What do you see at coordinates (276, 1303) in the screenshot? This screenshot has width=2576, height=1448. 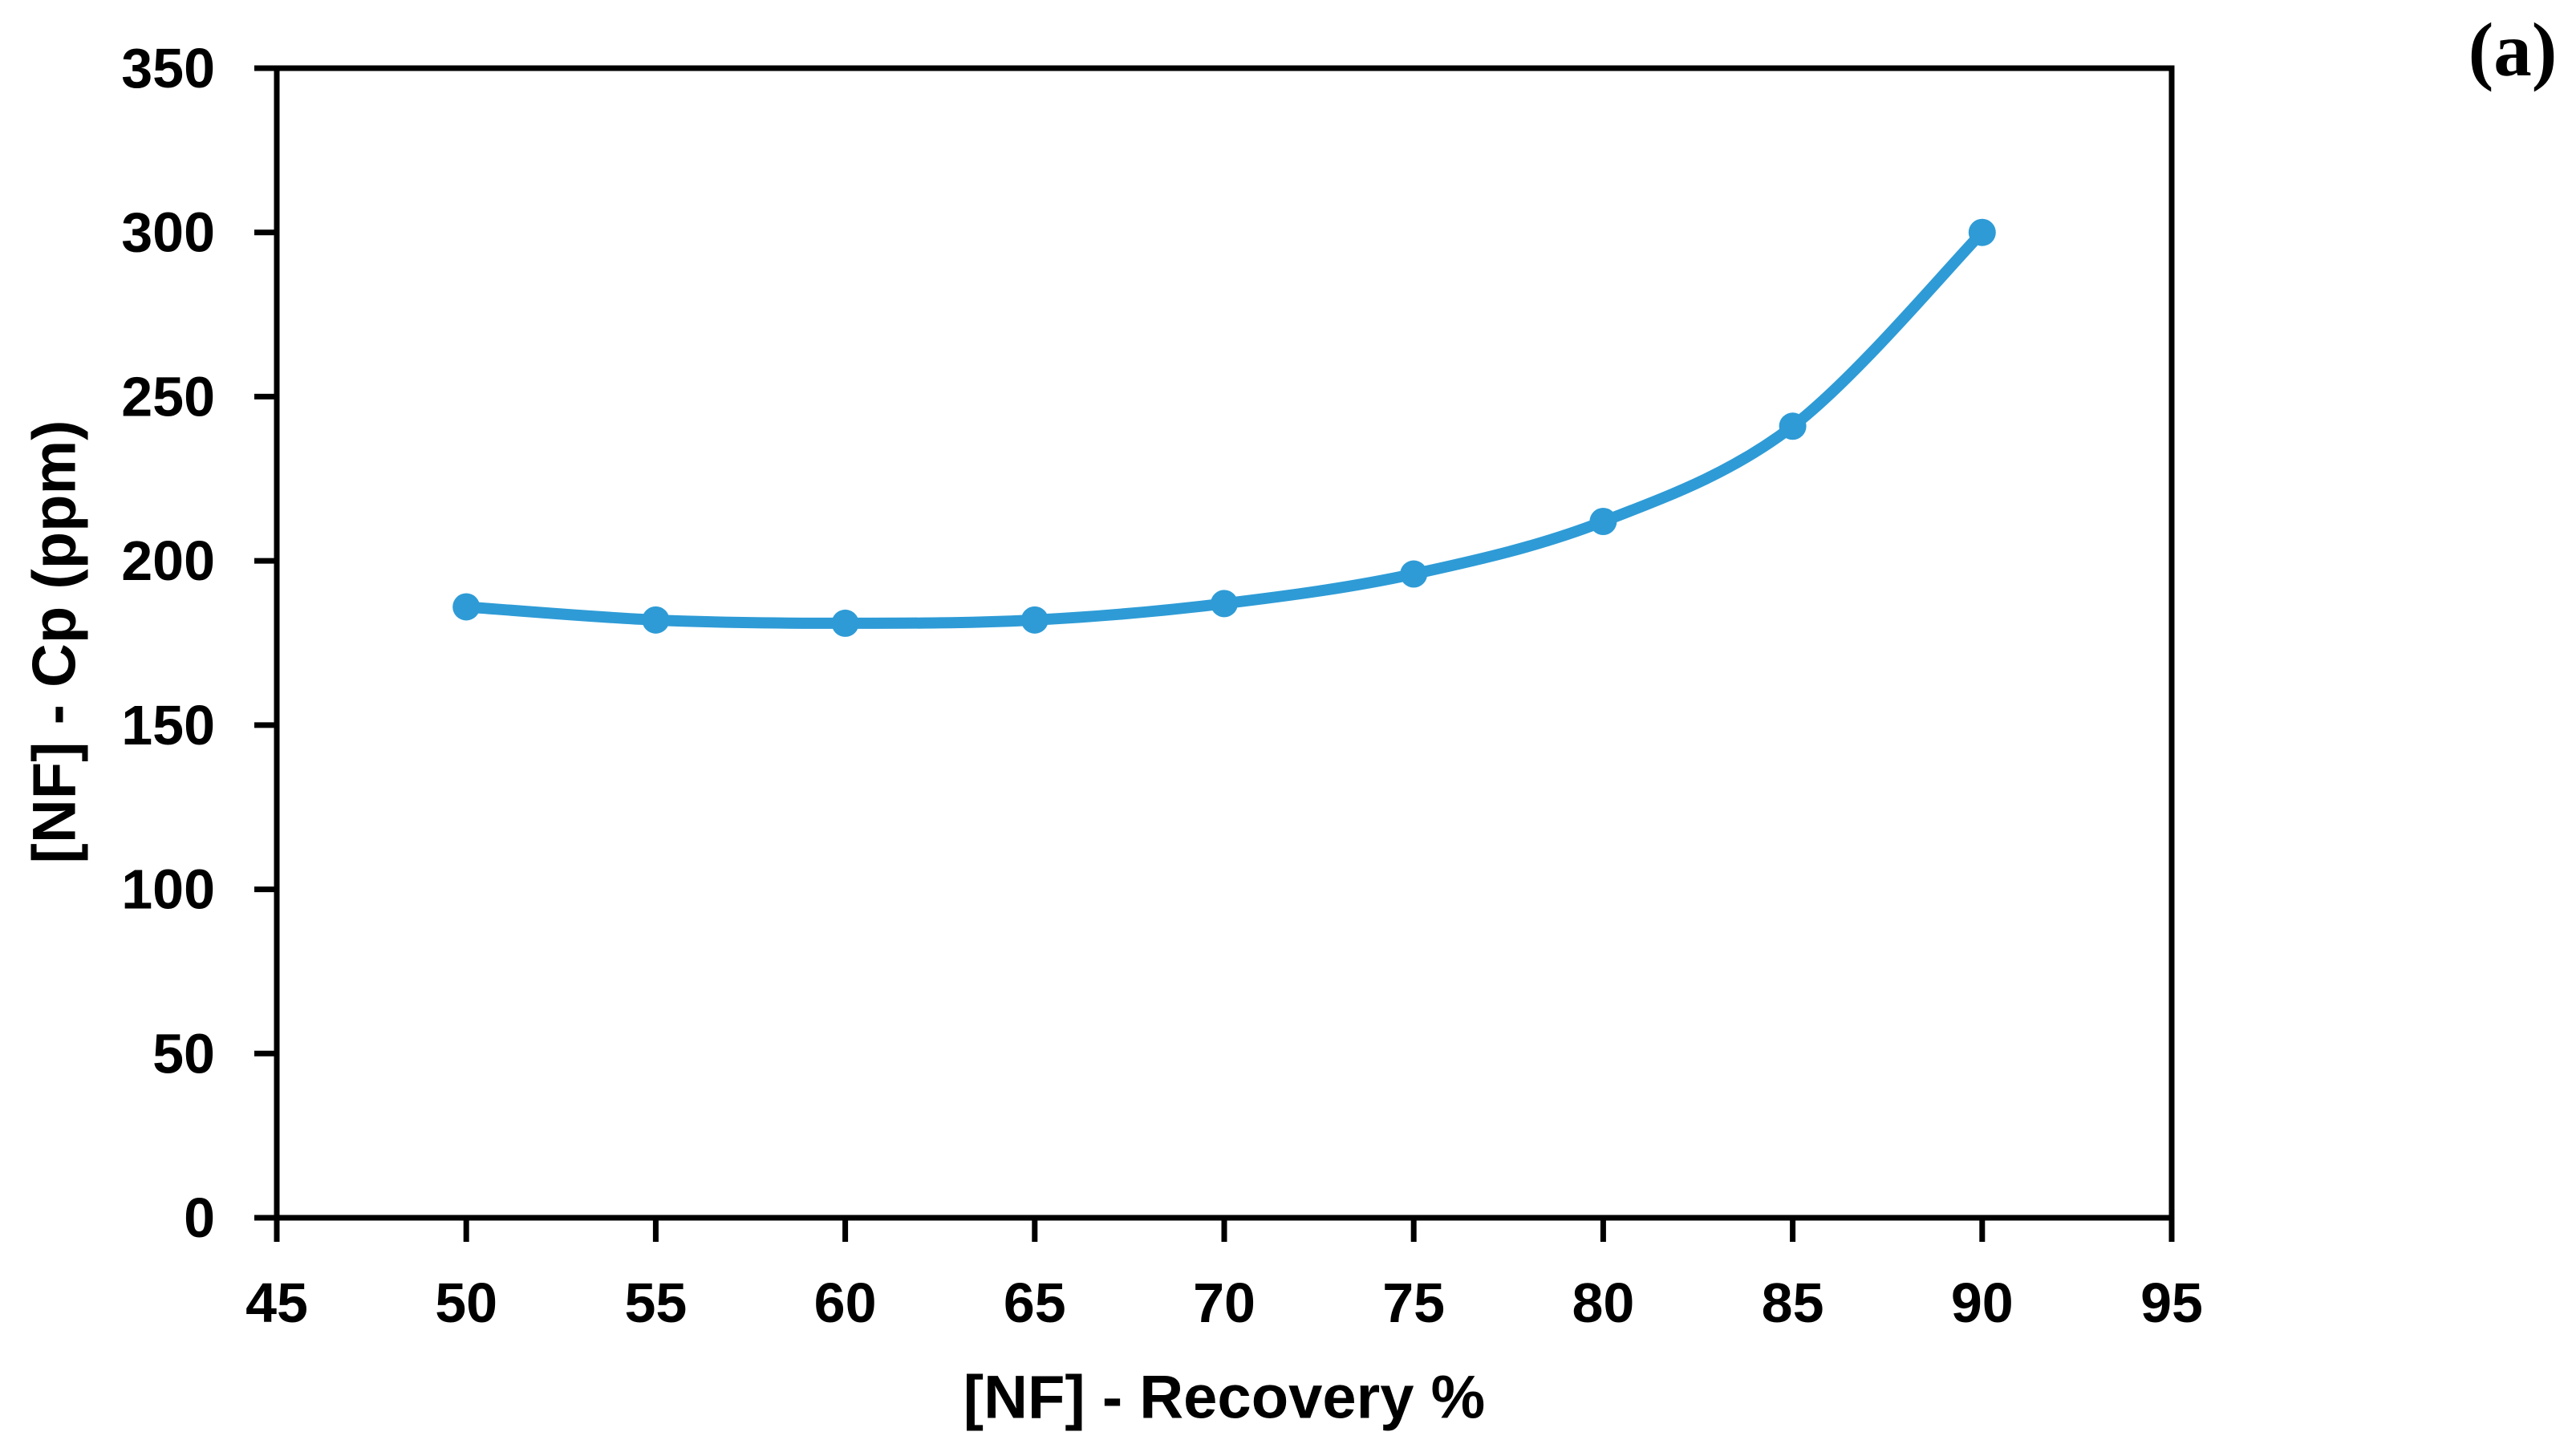 I see `x-tick-label: 45` at bounding box center [276, 1303].